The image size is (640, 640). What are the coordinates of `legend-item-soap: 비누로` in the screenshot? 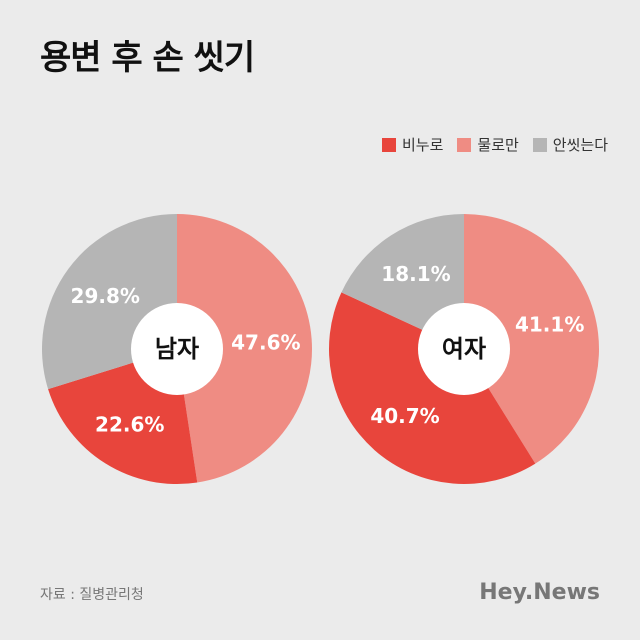 It's located at (412, 144).